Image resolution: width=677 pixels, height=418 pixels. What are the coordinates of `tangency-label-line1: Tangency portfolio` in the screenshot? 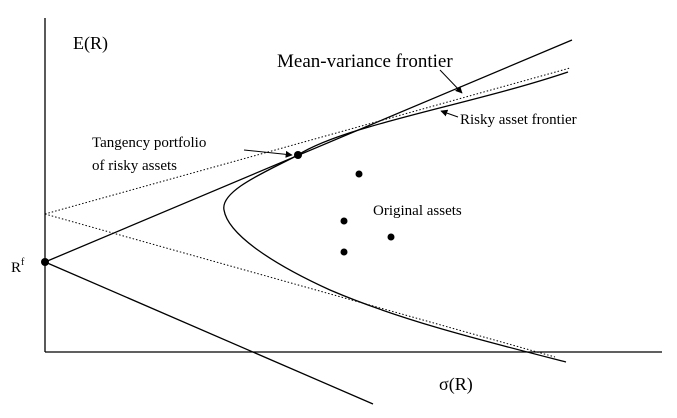 It's located at (149, 143).